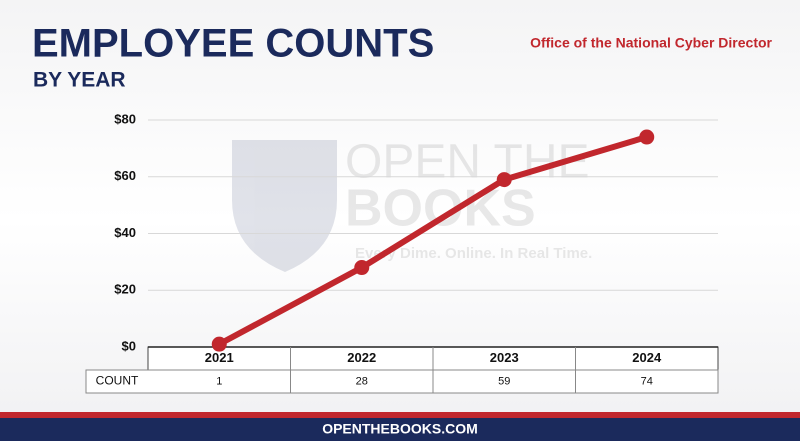 Image resolution: width=800 pixels, height=441 pixels. I want to click on table-value: 1, so click(219, 381).